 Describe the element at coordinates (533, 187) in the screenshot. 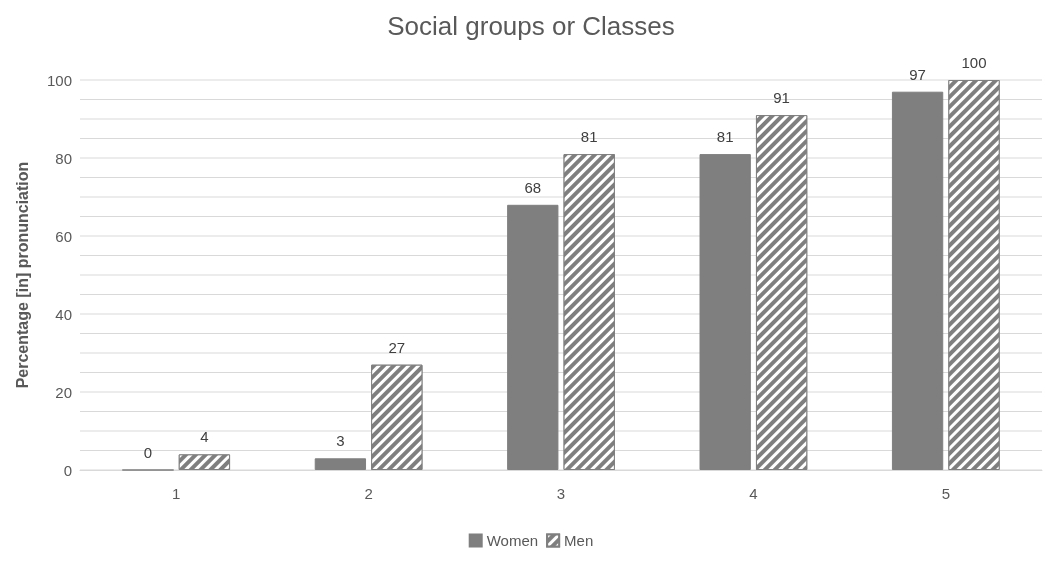

I see `data-label: 68` at that location.